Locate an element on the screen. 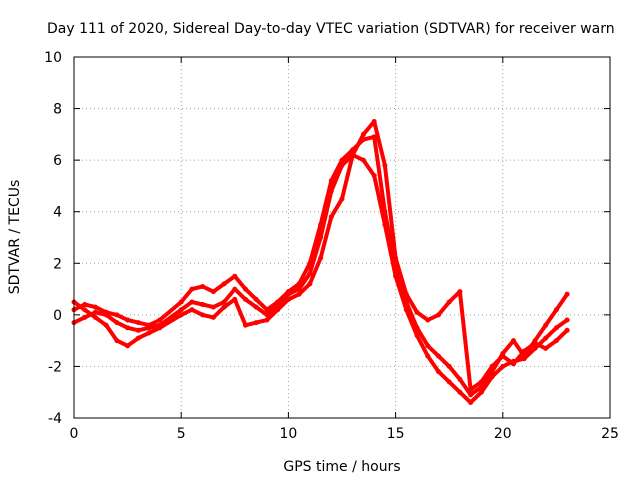  y-tick-label: 10 is located at coordinates (53, 58).